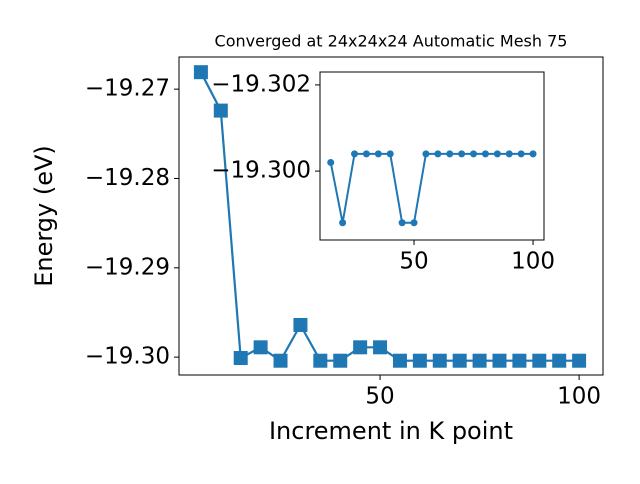 The height and width of the screenshot is (484, 640). Describe the element at coordinates (127, 267) in the screenshot. I see `y-tick-label: −19.29` at that location.